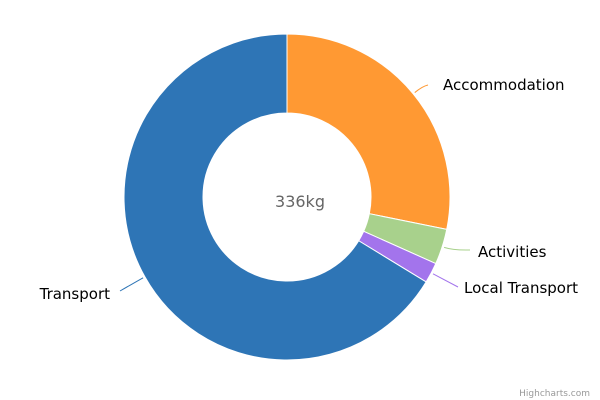  What do you see at coordinates (75, 294) in the screenshot?
I see `label-transport: Transport` at bounding box center [75, 294].